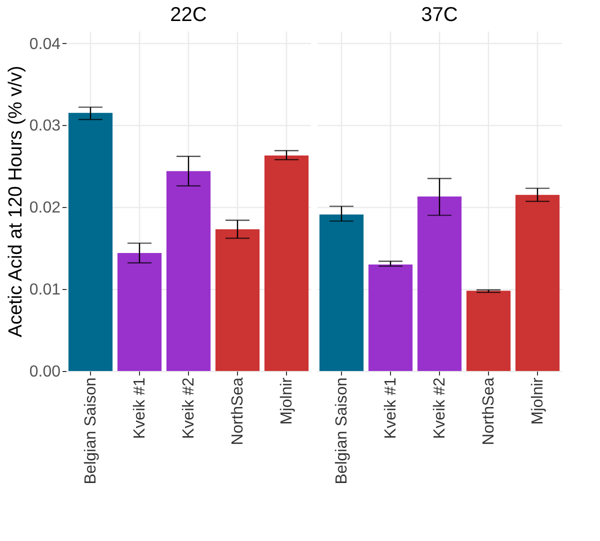  What do you see at coordinates (15, 202) in the screenshot?
I see `y-axis-title: Acetic Acid at 120 Hours (% v/v)` at bounding box center [15, 202].